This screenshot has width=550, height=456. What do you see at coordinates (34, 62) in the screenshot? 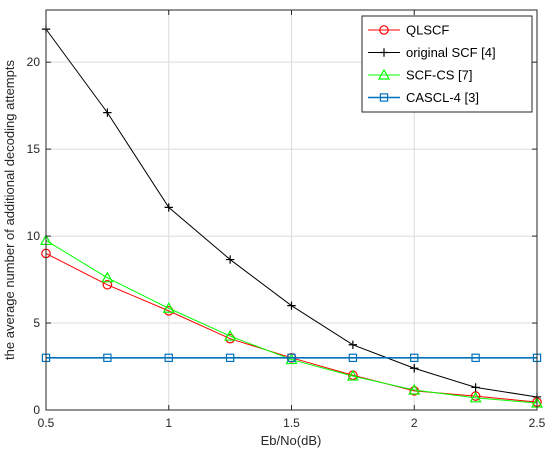
I see `y-tick-label: 20` at bounding box center [34, 62].